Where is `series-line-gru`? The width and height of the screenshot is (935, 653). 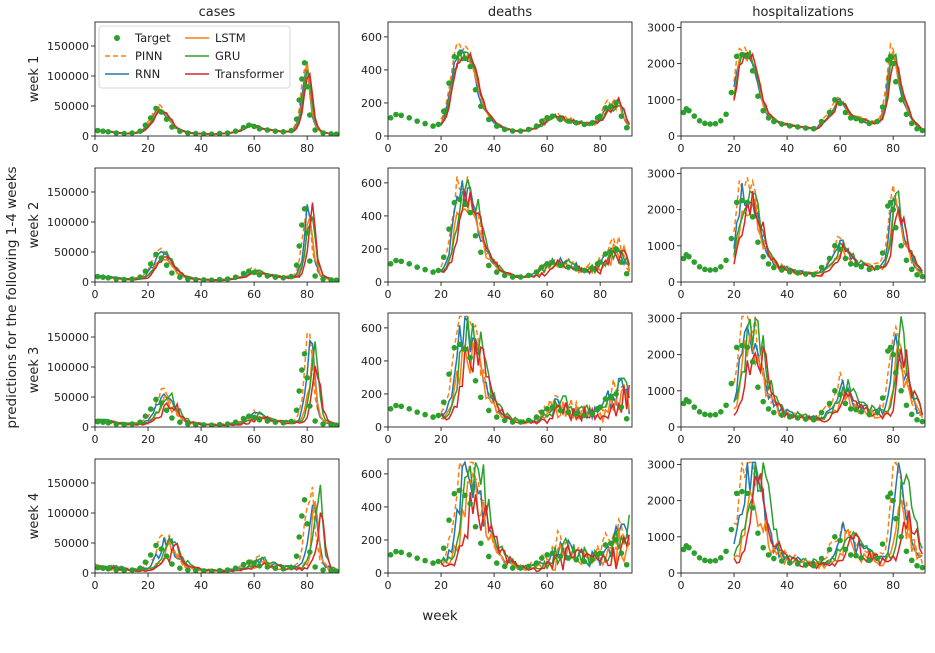
series-line-gru is located at coordinates (216, 383).